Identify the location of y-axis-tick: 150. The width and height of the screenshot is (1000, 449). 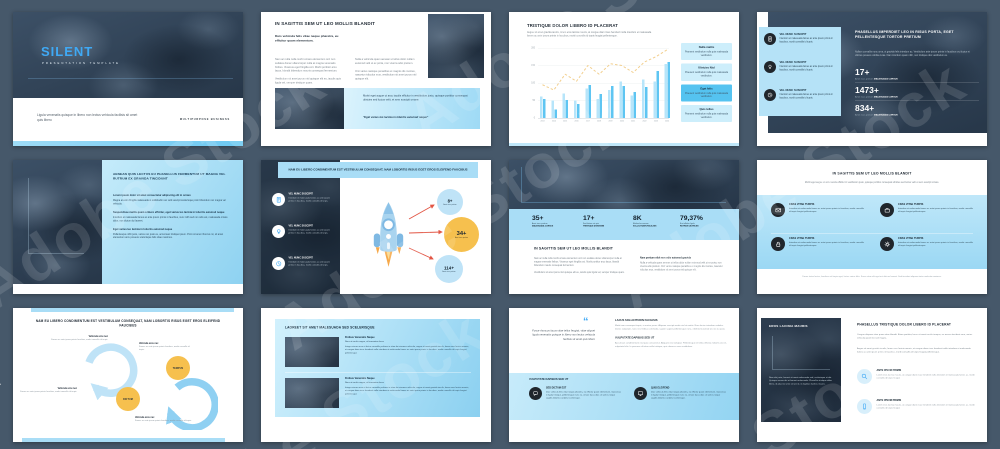
(533, 65).